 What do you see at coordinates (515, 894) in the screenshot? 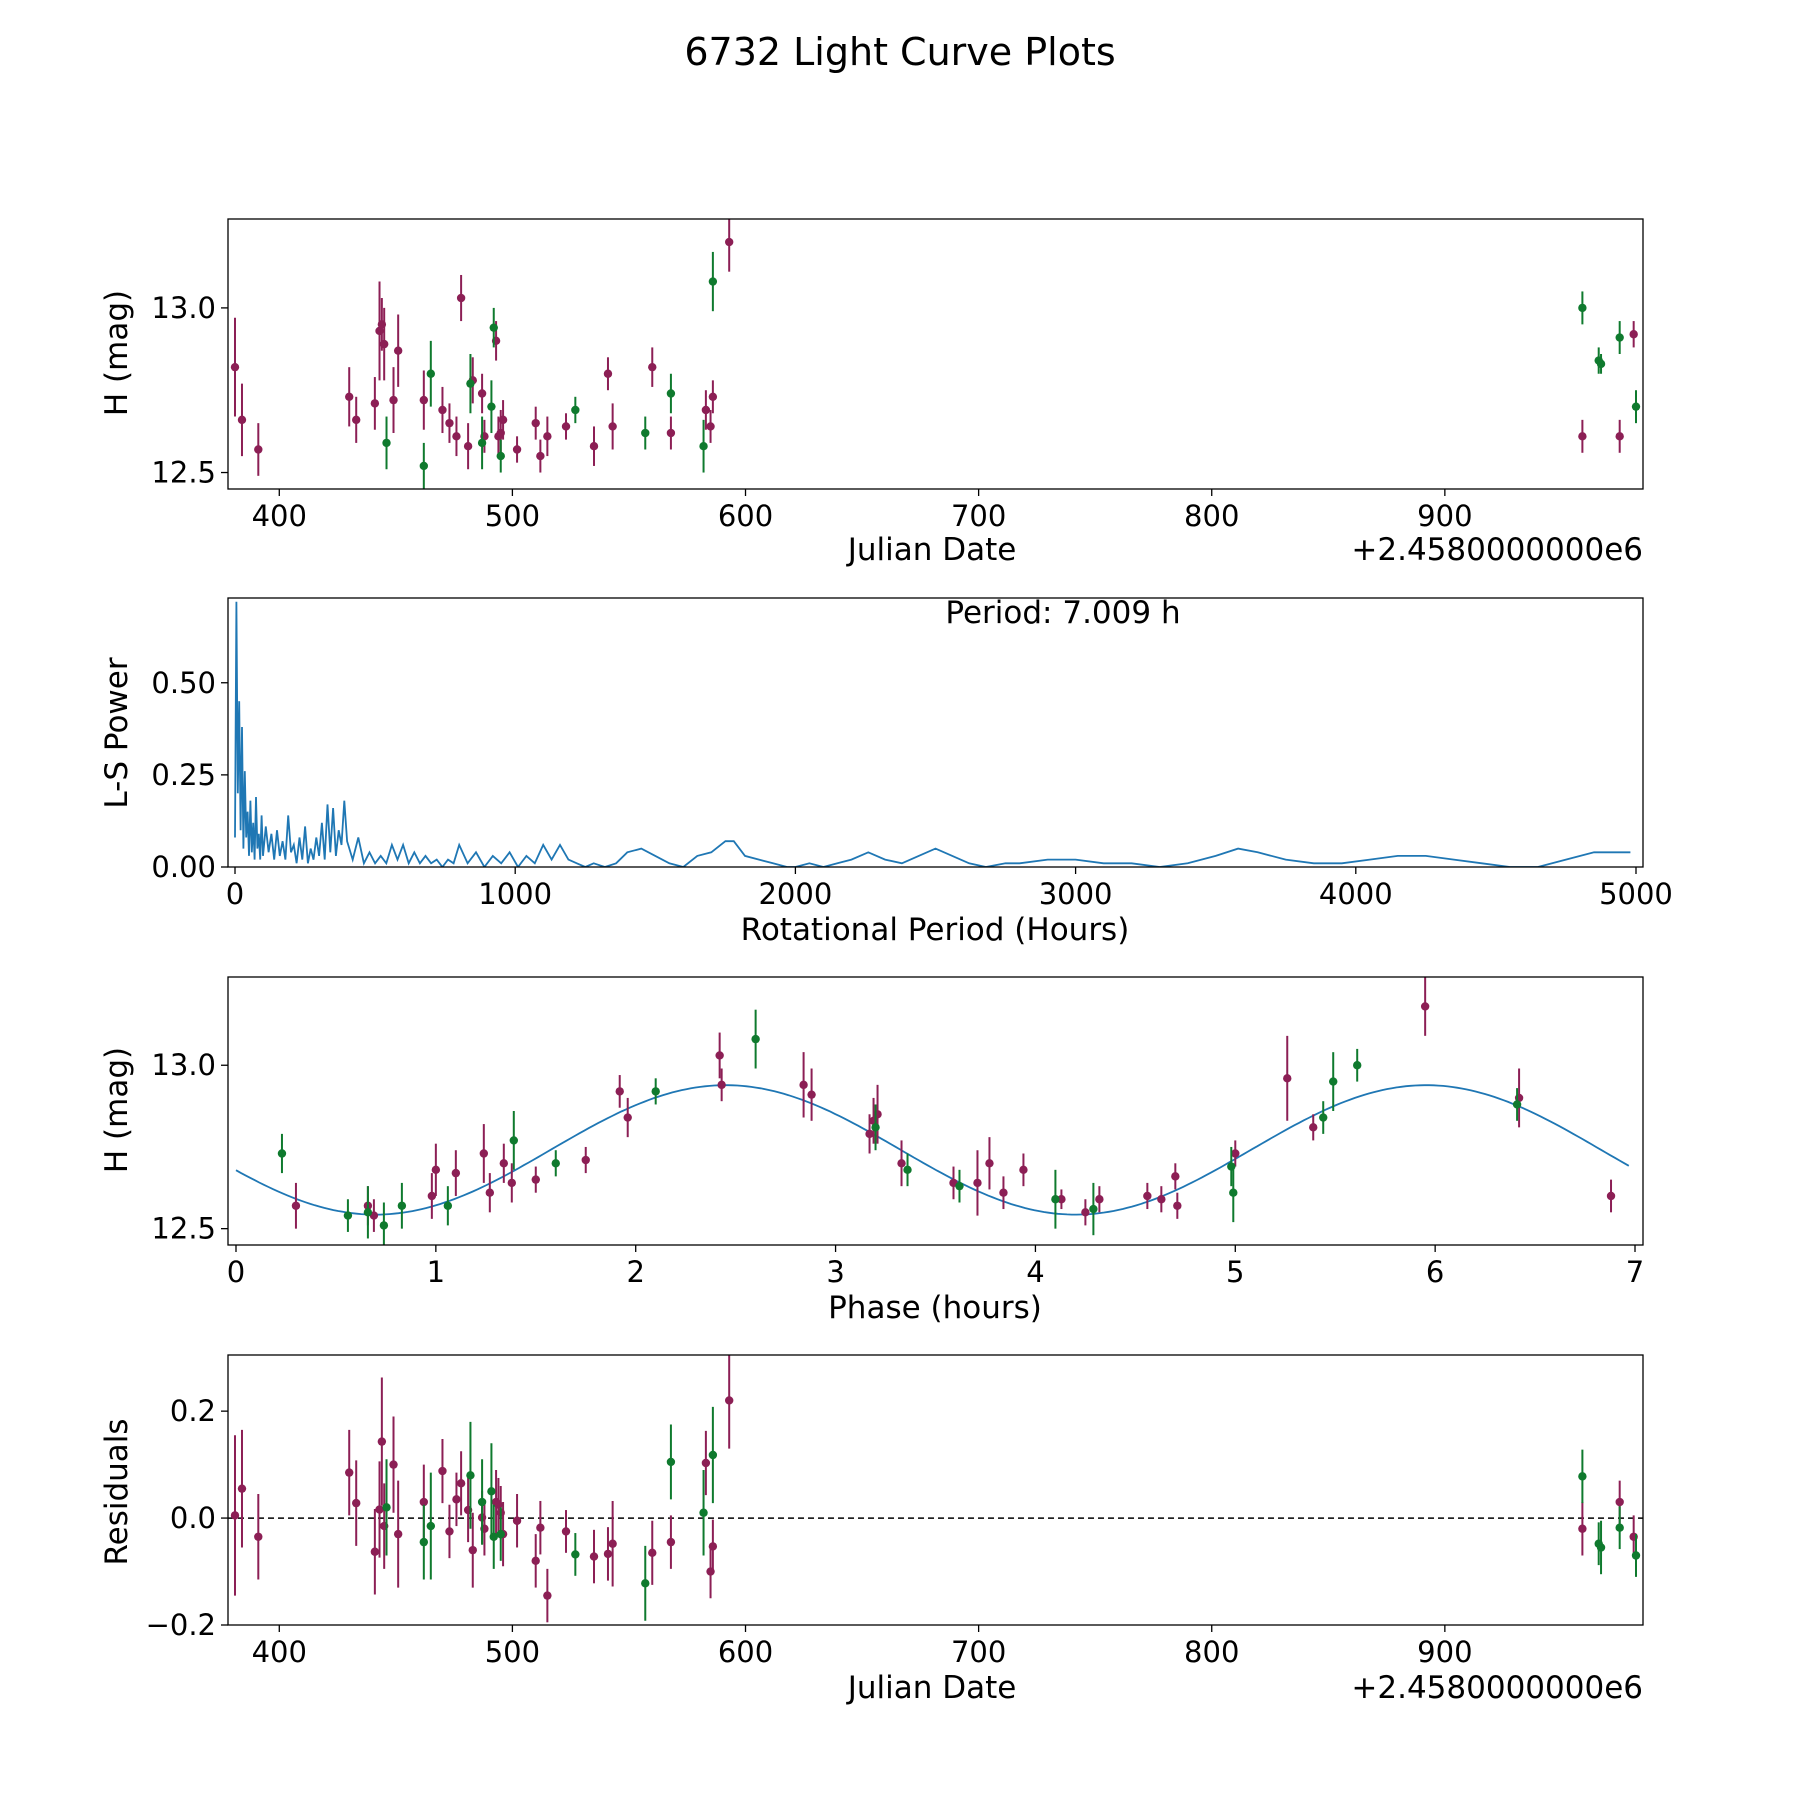
I see `periodogram-xtick-label: 1000` at bounding box center [515, 894].